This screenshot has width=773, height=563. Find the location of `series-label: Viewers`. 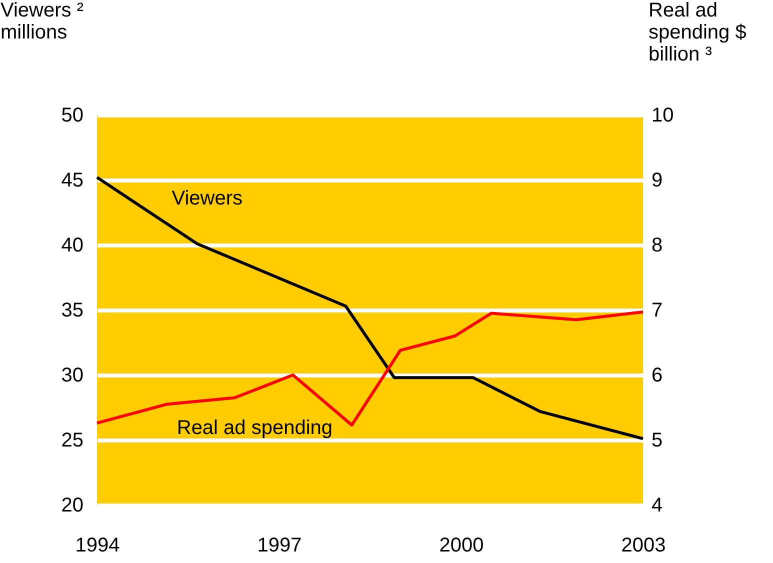

series-label: Viewers is located at coordinates (207, 199).